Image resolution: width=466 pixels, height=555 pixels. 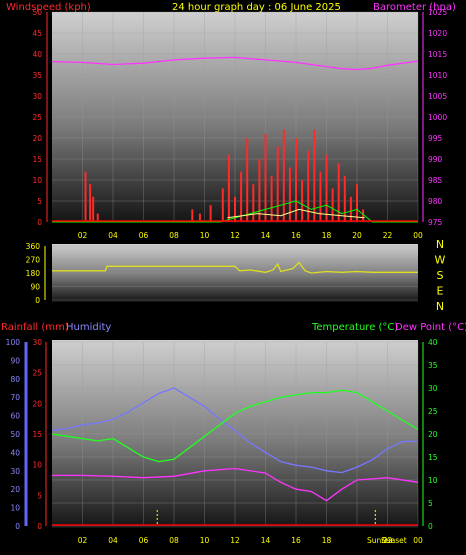 I want to click on hour-tick-label: 22, so click(x=388, y=235).